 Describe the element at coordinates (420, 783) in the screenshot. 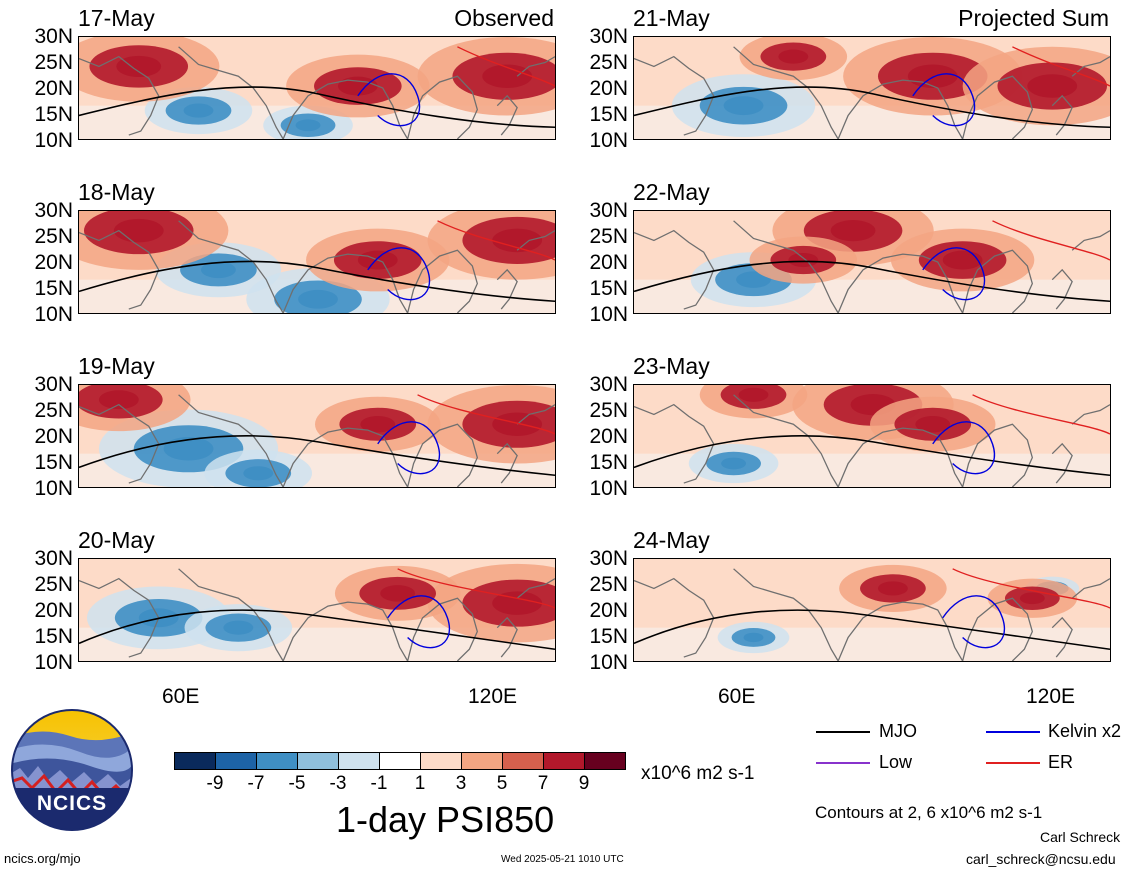

I see `colorbar-tick-label: 1` at that location.